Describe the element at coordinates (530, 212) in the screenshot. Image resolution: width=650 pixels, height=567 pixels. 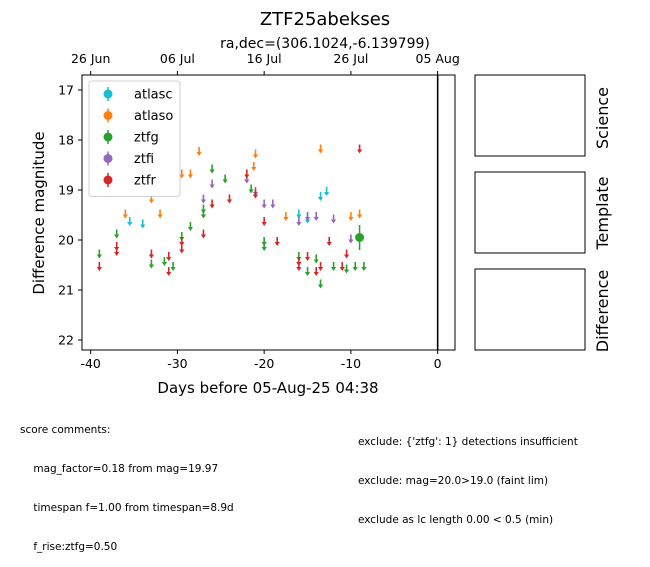
I see `template-panel` at that location.